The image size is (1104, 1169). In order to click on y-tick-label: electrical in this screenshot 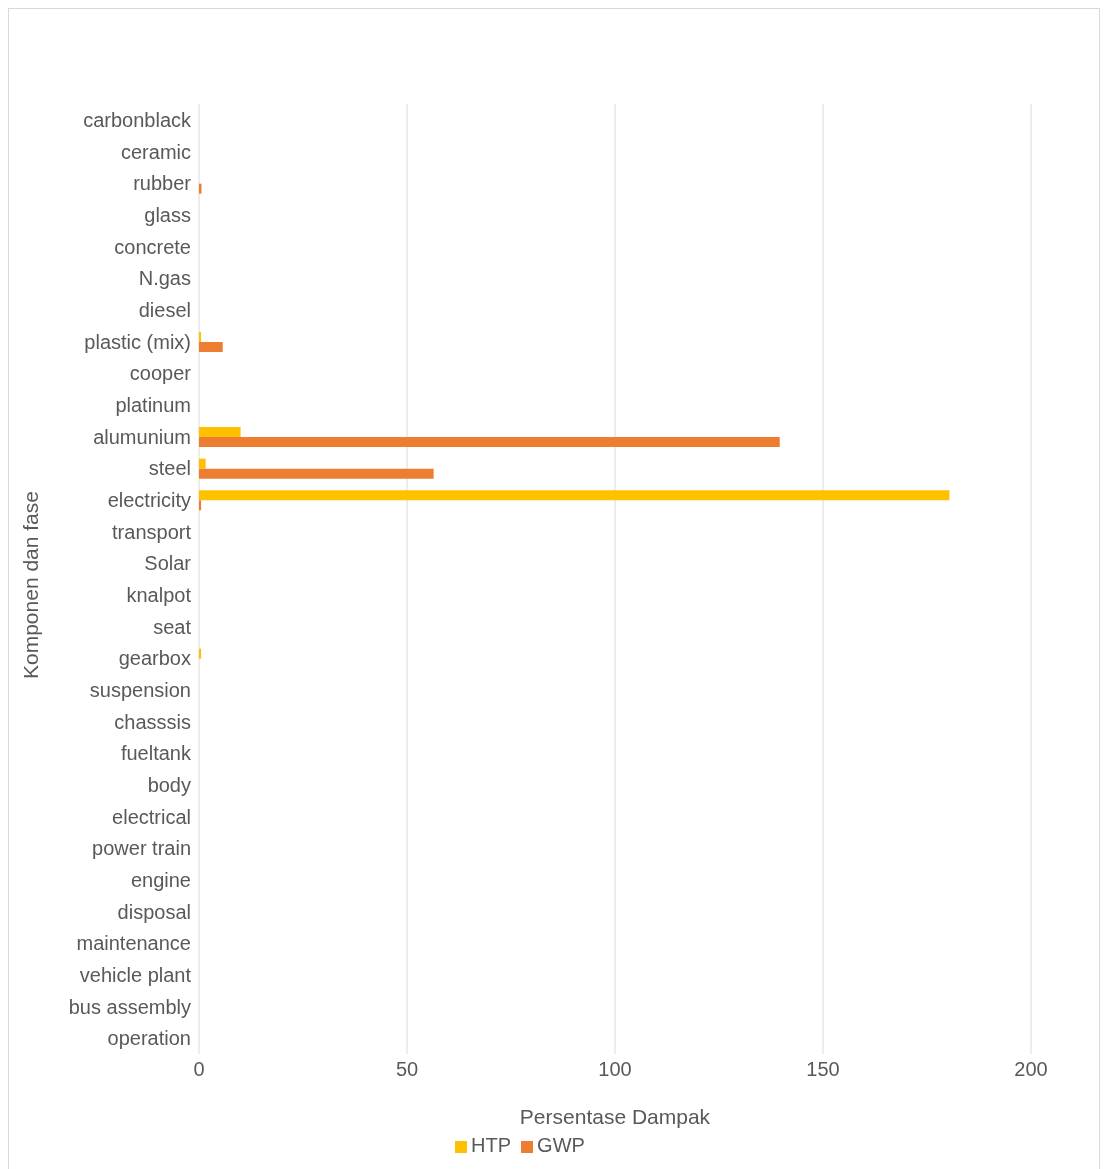, I will do `click(151, 816)`.